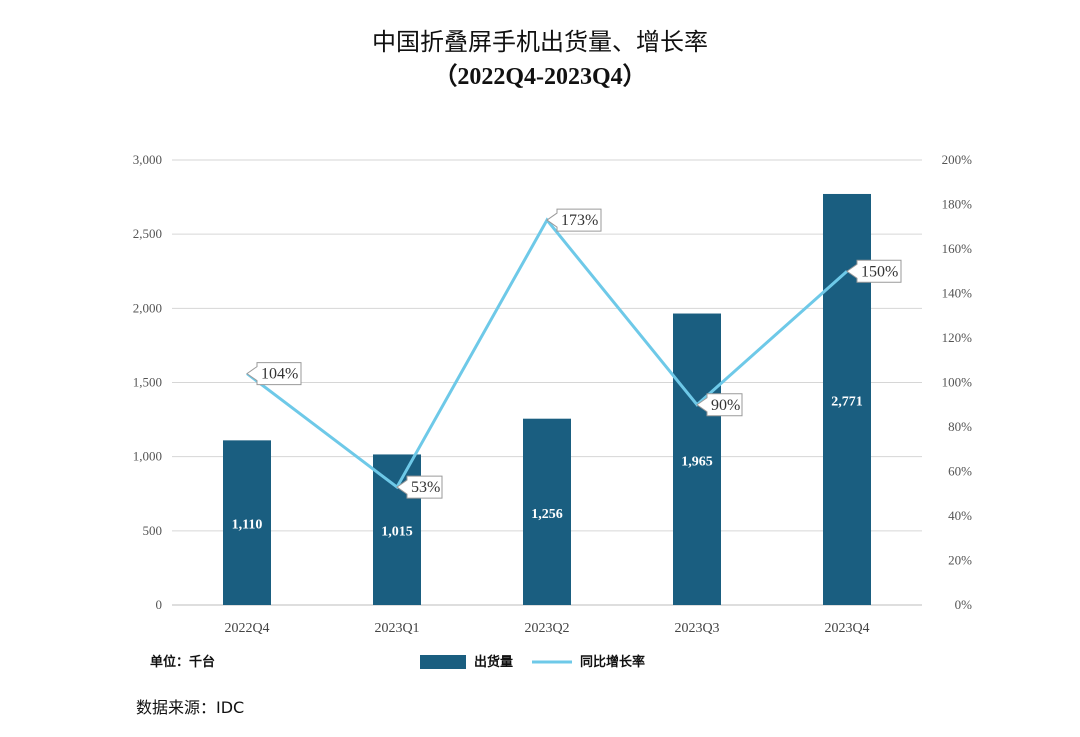 This screenshot has width=1080, height=737. I want to click on line-value-label: 104%, so click(279, 374).